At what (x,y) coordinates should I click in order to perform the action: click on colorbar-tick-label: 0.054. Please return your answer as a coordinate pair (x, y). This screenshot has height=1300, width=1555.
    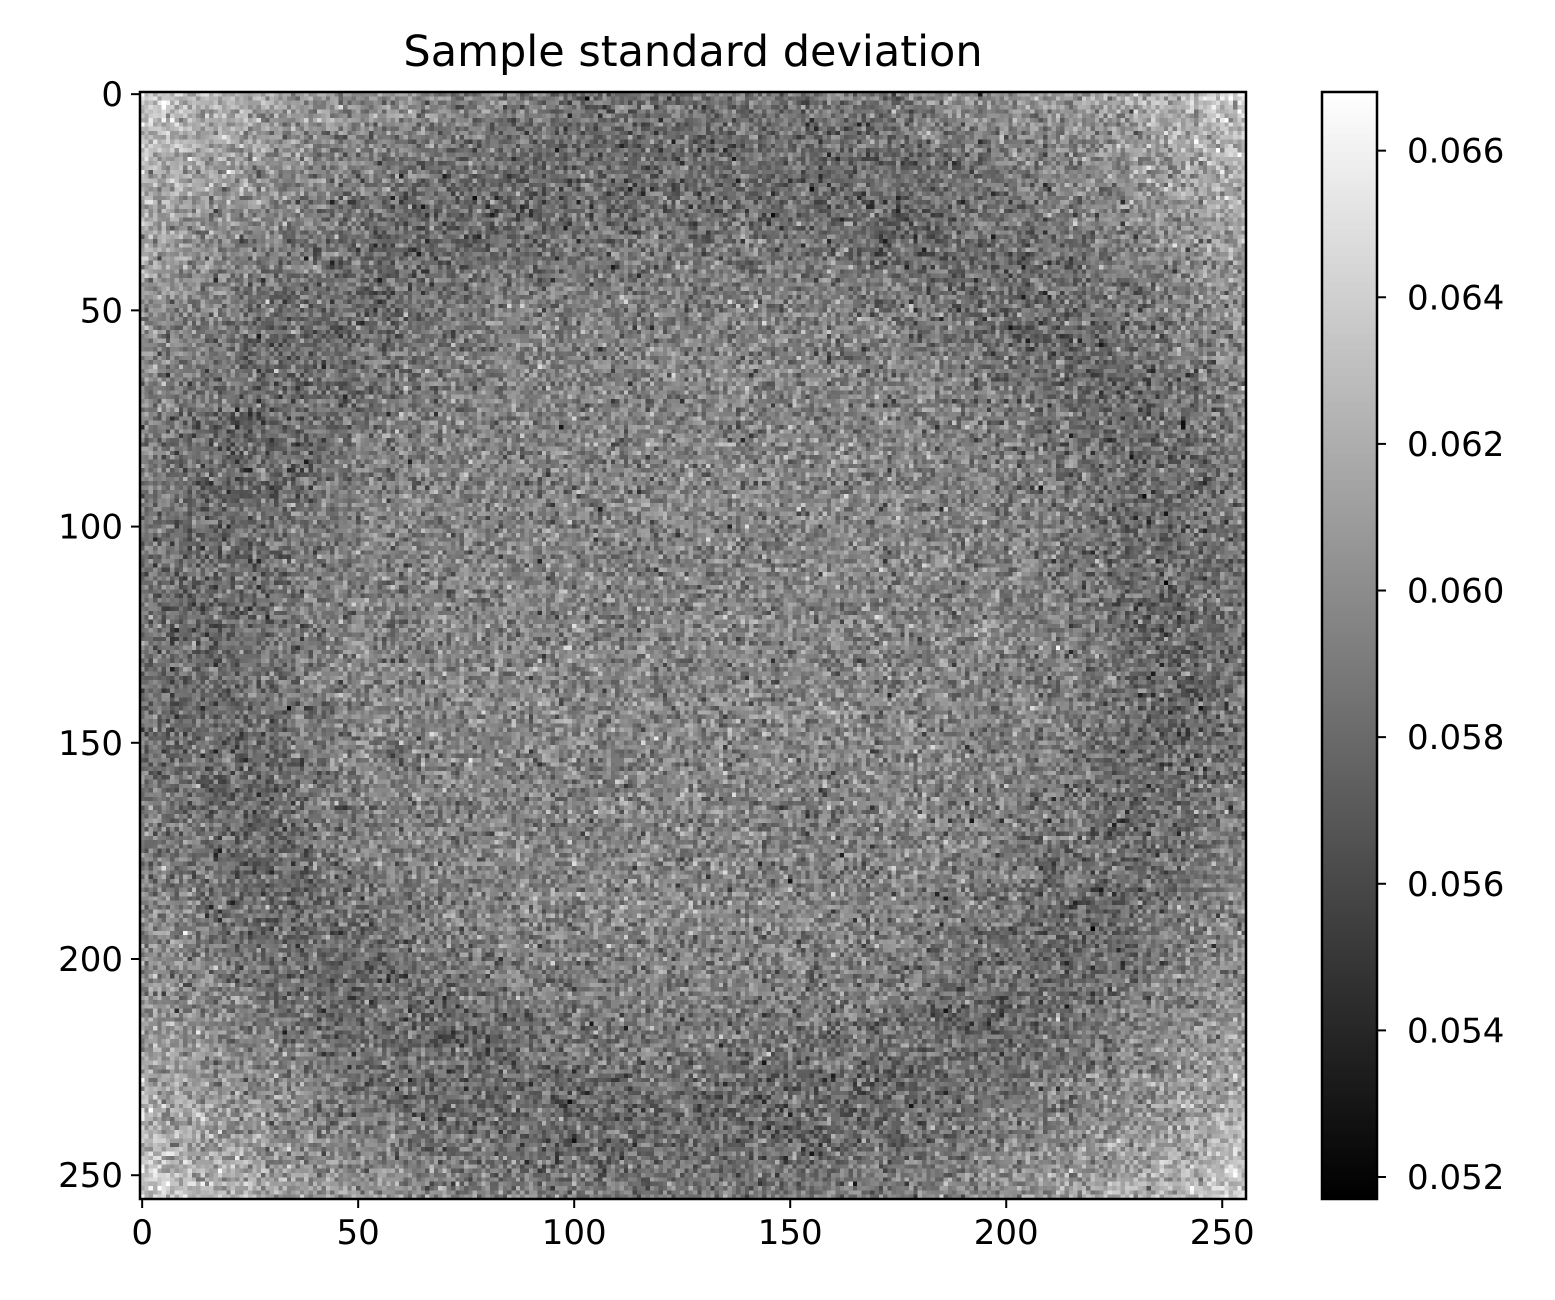
    Looking at the image, I should click on (1455, 1031).